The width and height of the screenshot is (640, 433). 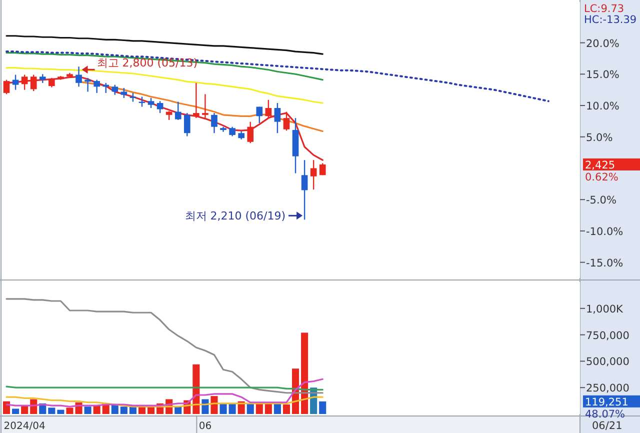 What do you see at coordinates (608, 388) in the screenshot?
I see `y-tick-label: 250,000` at bounding box center [608, 388].